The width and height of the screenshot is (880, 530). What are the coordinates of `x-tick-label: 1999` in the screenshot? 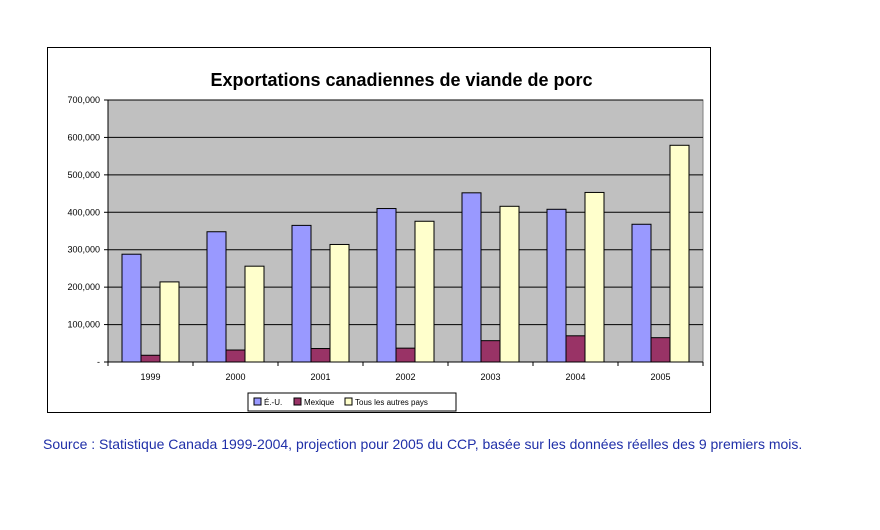 It's located at (150, 377).